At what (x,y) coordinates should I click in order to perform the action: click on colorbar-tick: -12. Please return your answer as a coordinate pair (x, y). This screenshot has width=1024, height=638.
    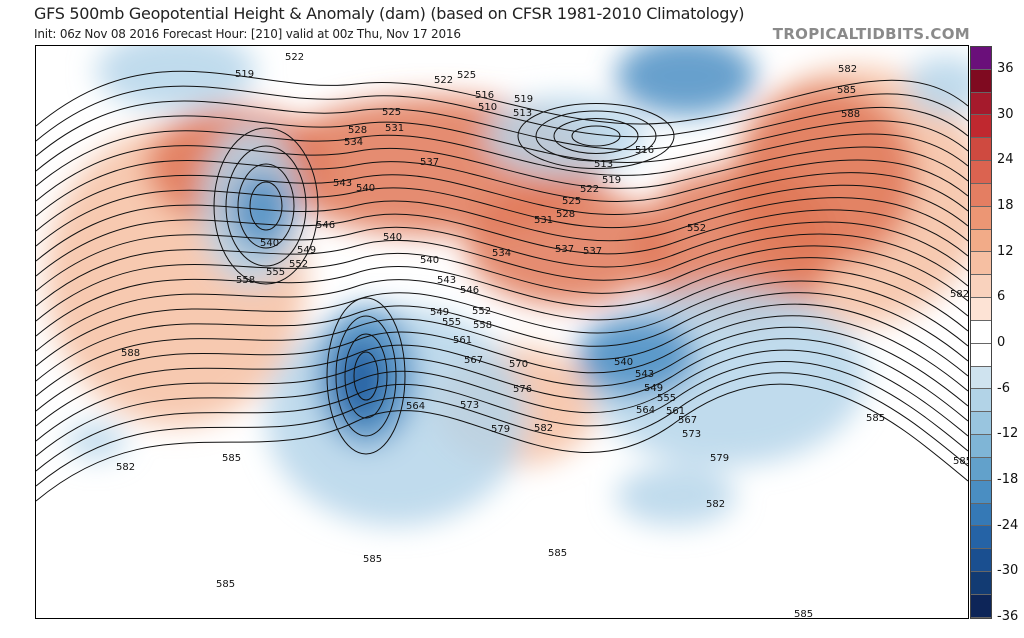
    Looking at the image, I should click on (1008, 434).